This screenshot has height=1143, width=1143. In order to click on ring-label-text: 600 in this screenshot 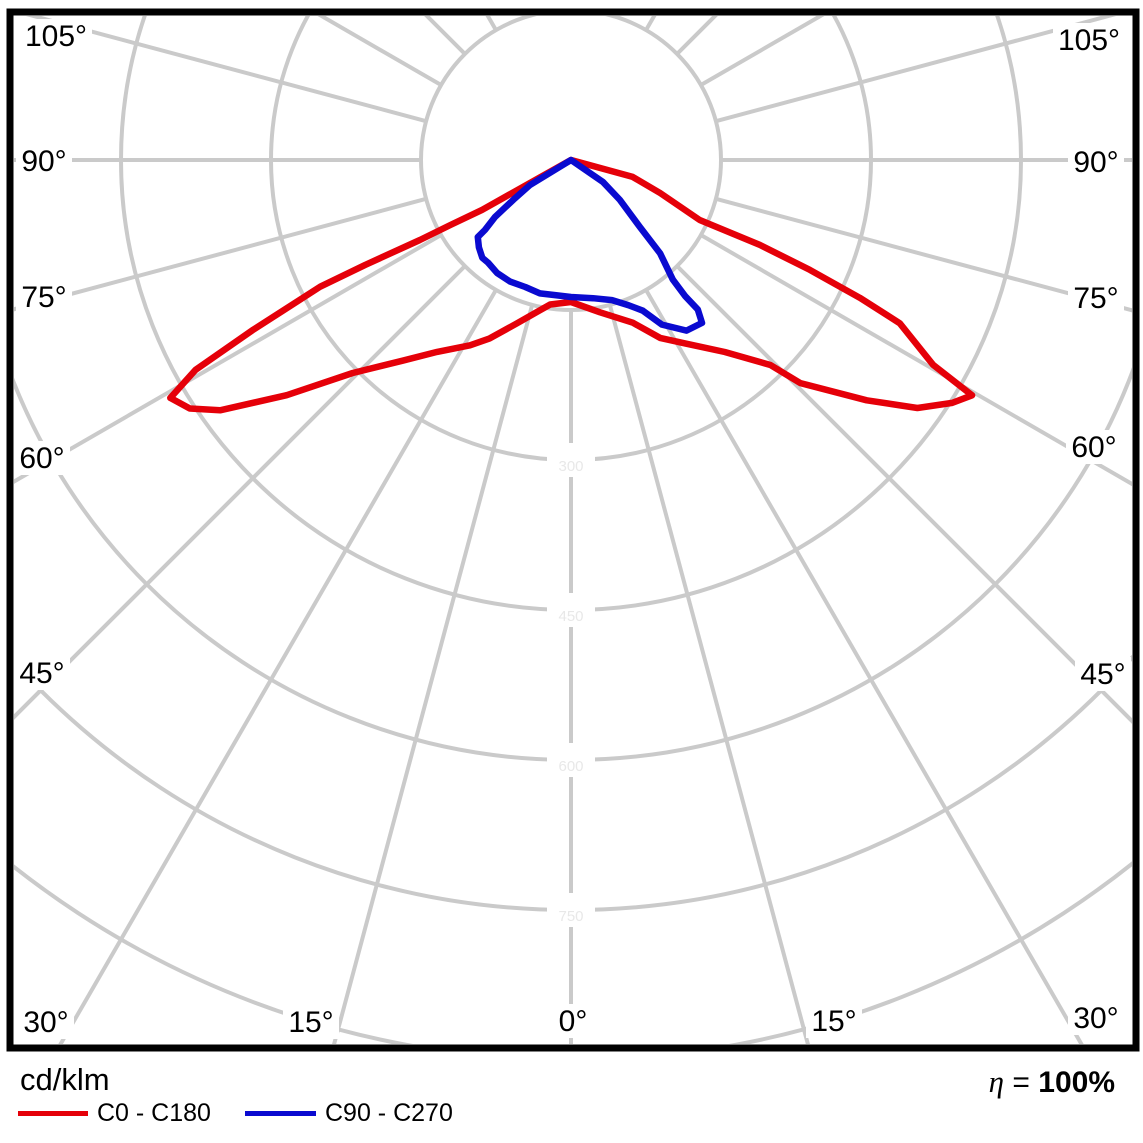, I will do `click(570, 766)`.